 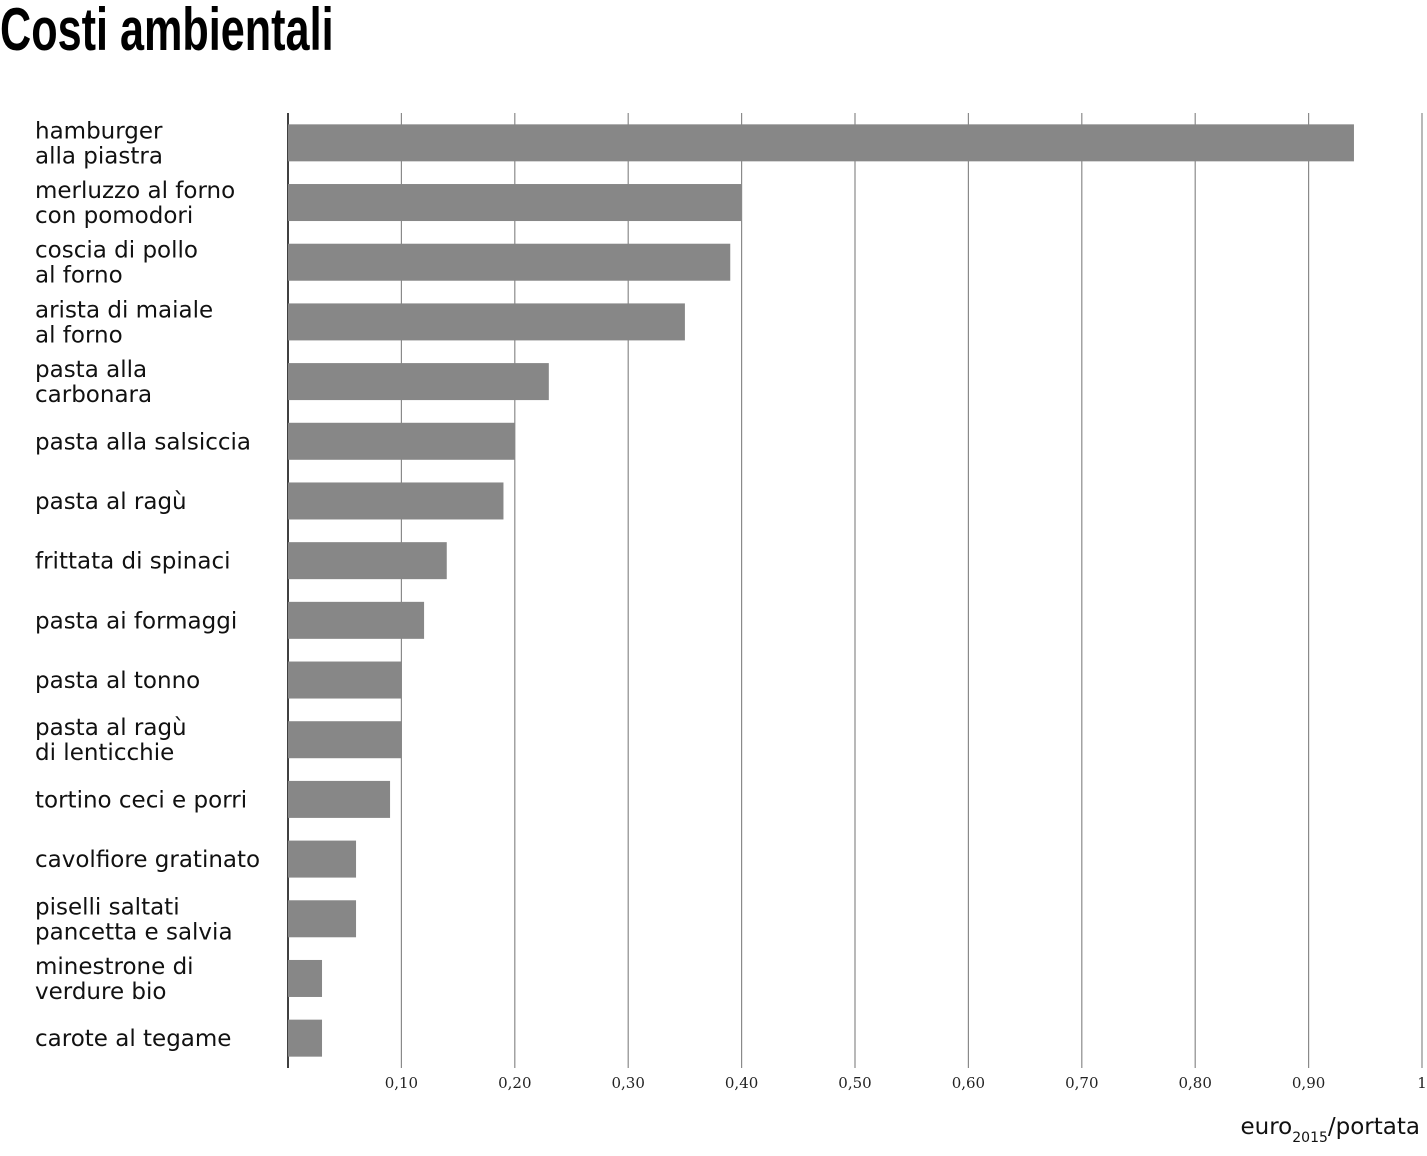 What do you see at coordinates (1422, 1083) in the screenshot?
I see `x-tick-label: 1` at bounding box center [1422, 1083].